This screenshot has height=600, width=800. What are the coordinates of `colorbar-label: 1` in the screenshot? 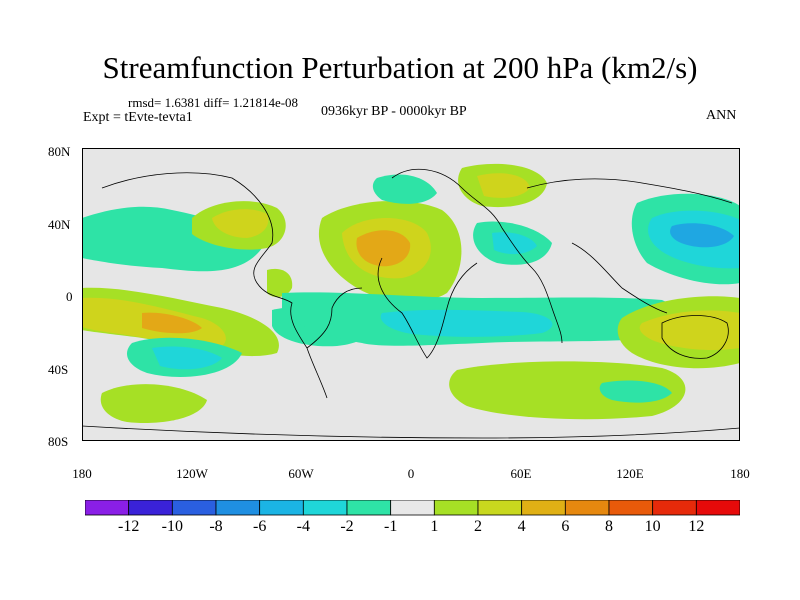 It's located at (434, 526).